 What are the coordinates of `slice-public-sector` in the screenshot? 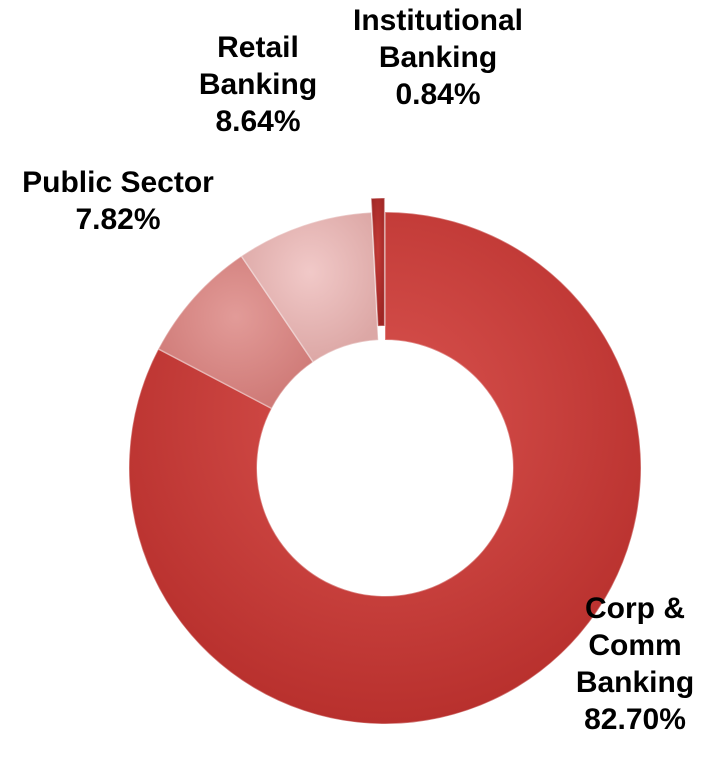 It's located at (236, 332).